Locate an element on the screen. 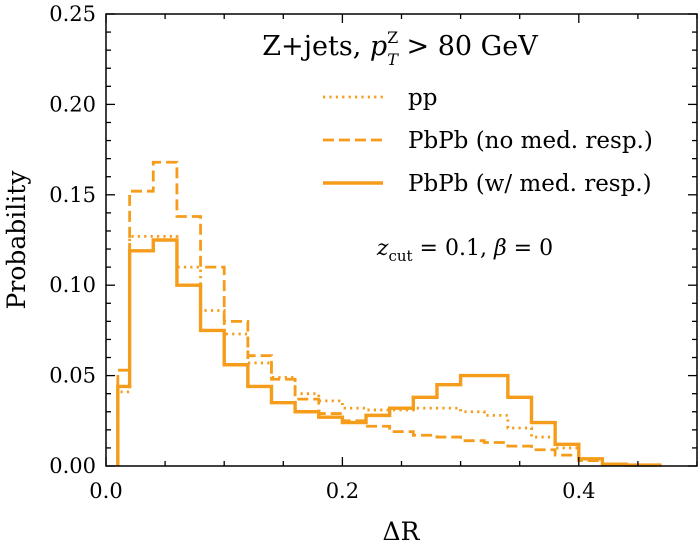 This screenshot has height=550, width=700. legend-label: PbPb (w/ med. resp.) is located at coordinates (530, 184).